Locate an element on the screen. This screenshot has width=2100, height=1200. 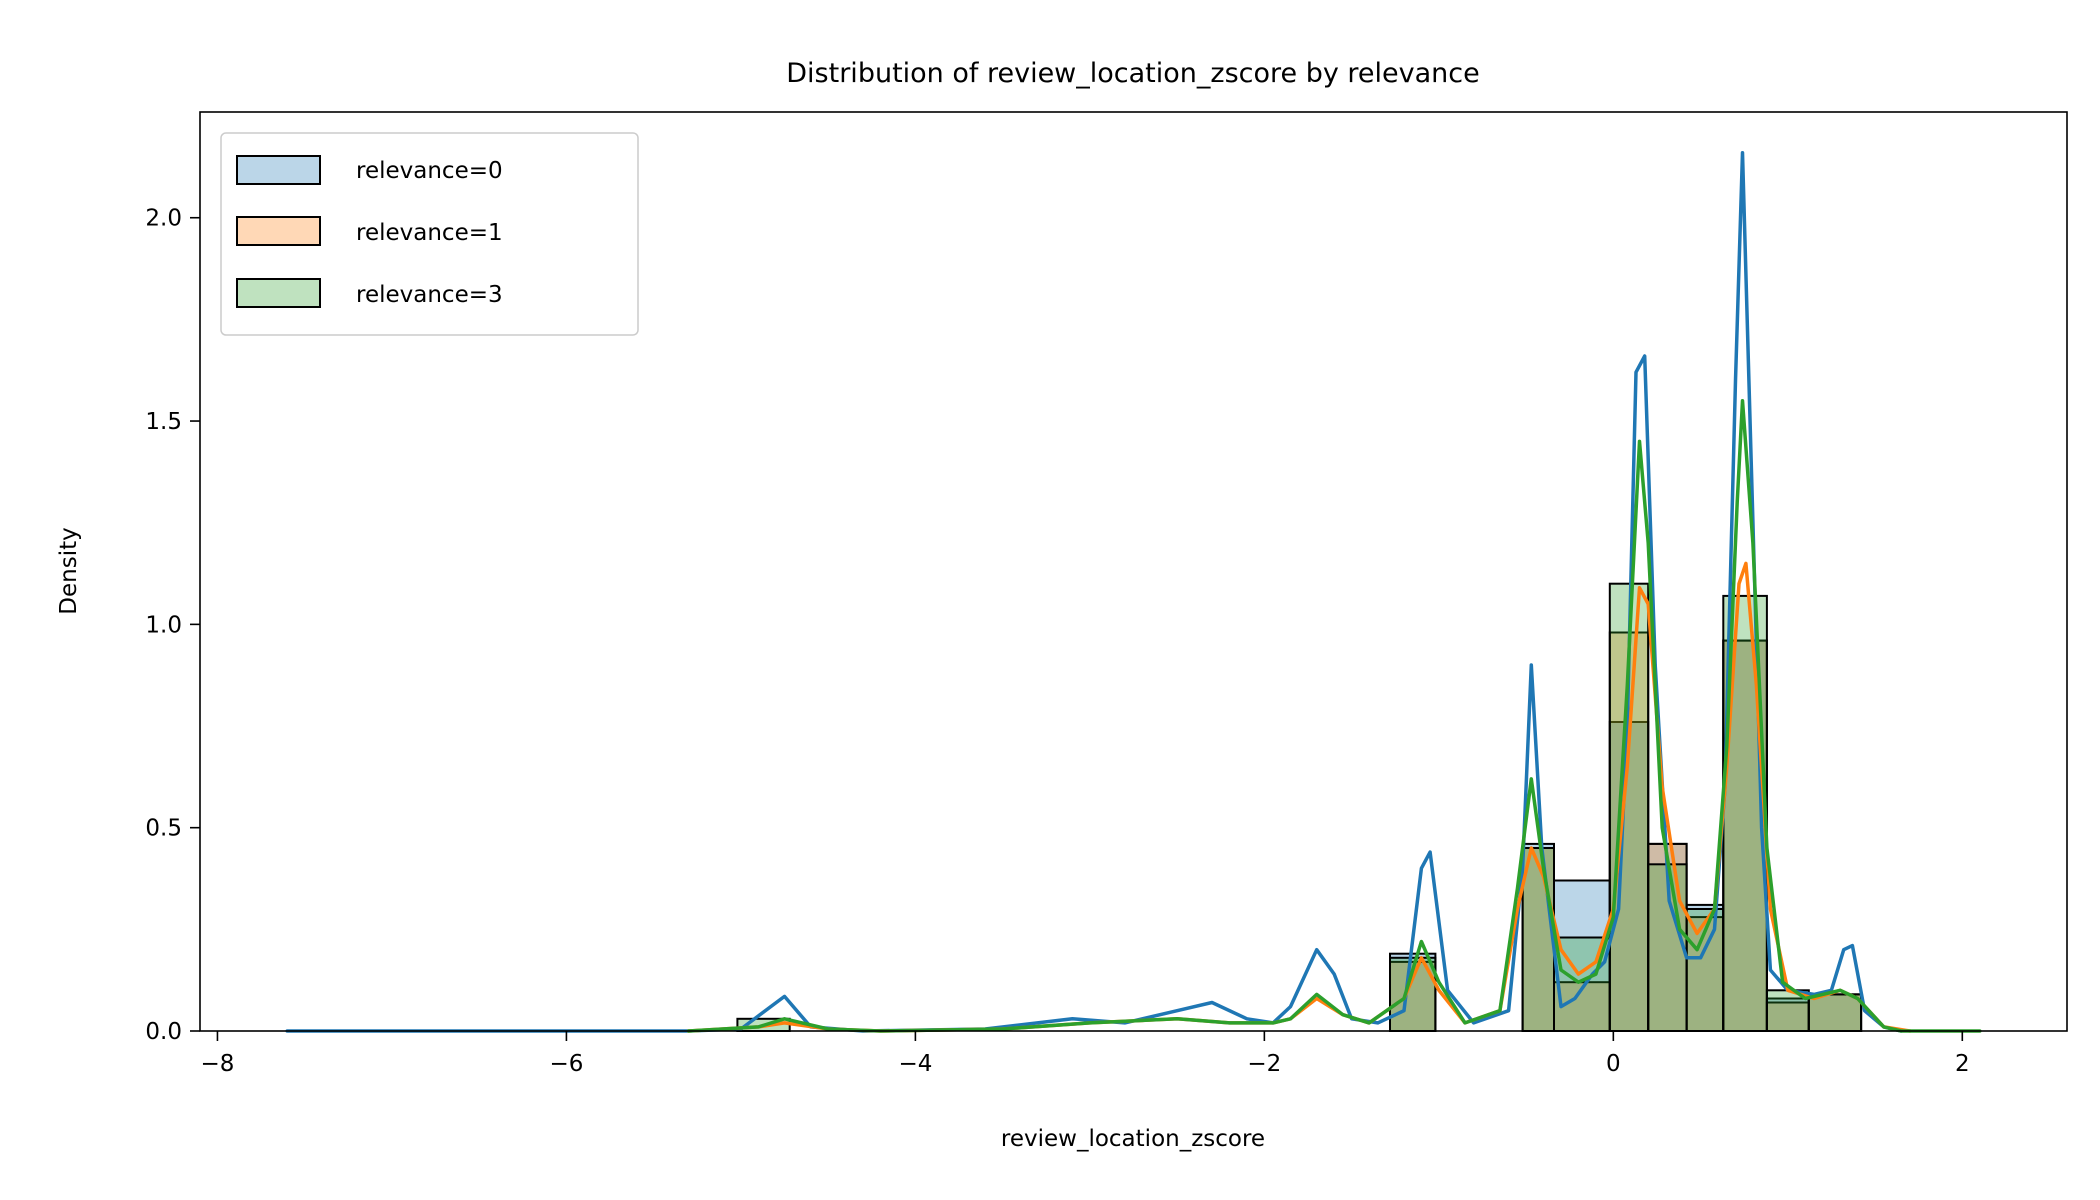
x-axis-label: review_location_zscore is located at coordinates (1133, 1139).